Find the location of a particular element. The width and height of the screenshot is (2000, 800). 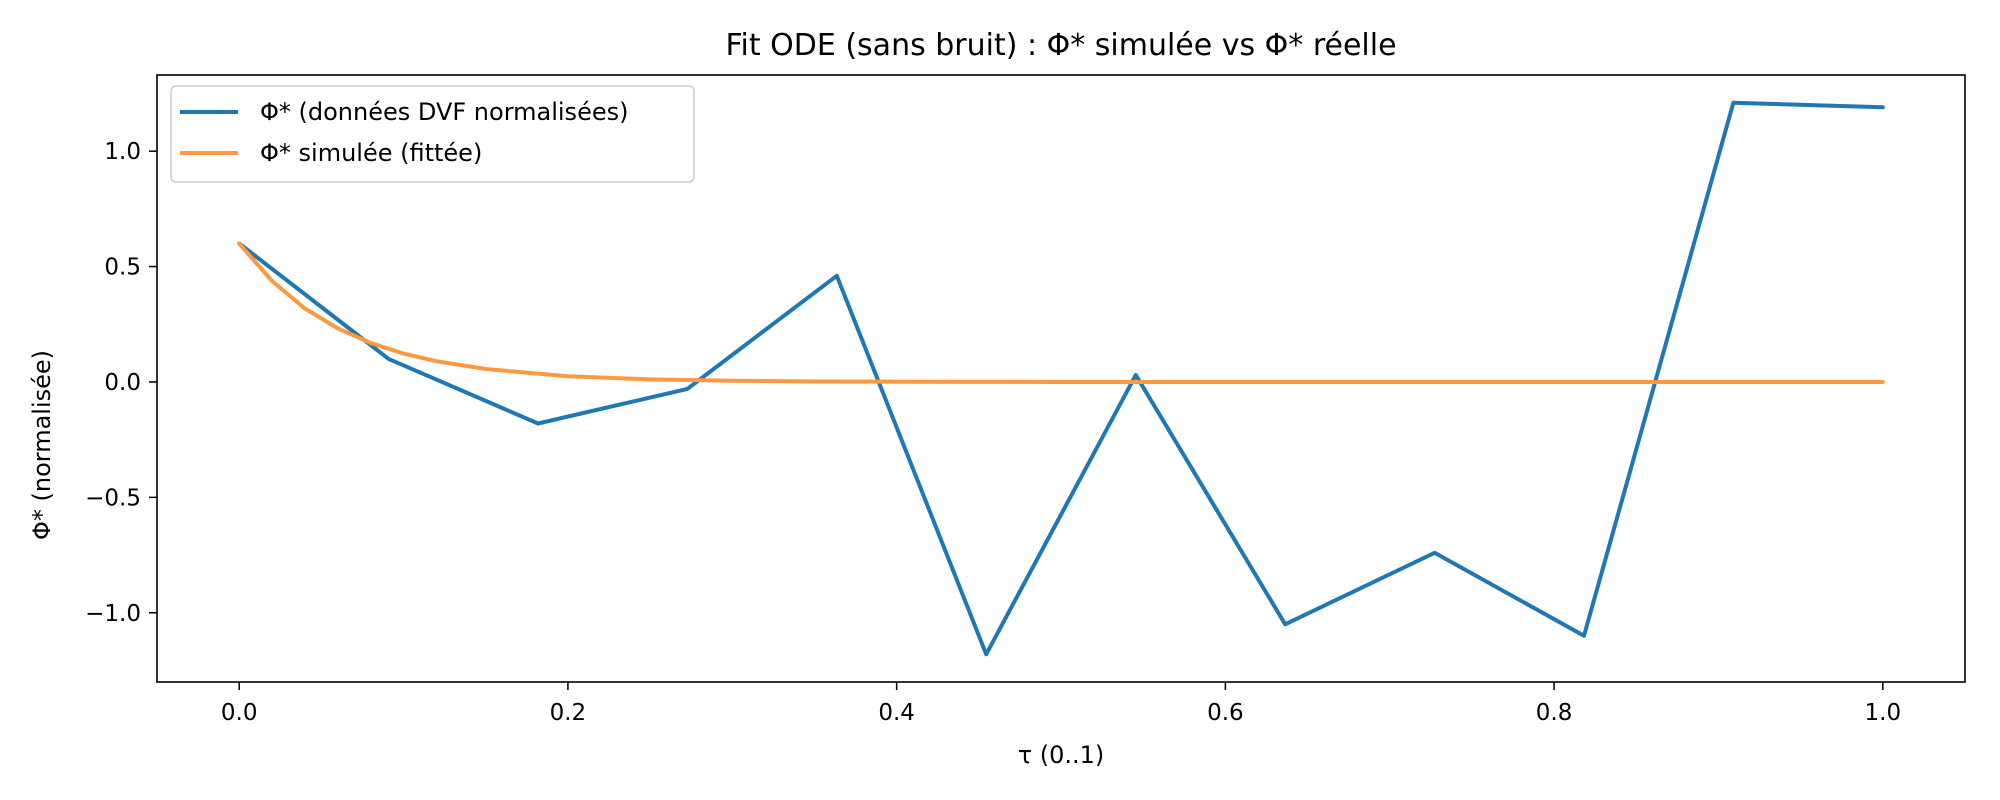

x-tick-label: 0.0 is located at coordinates (239, 713).